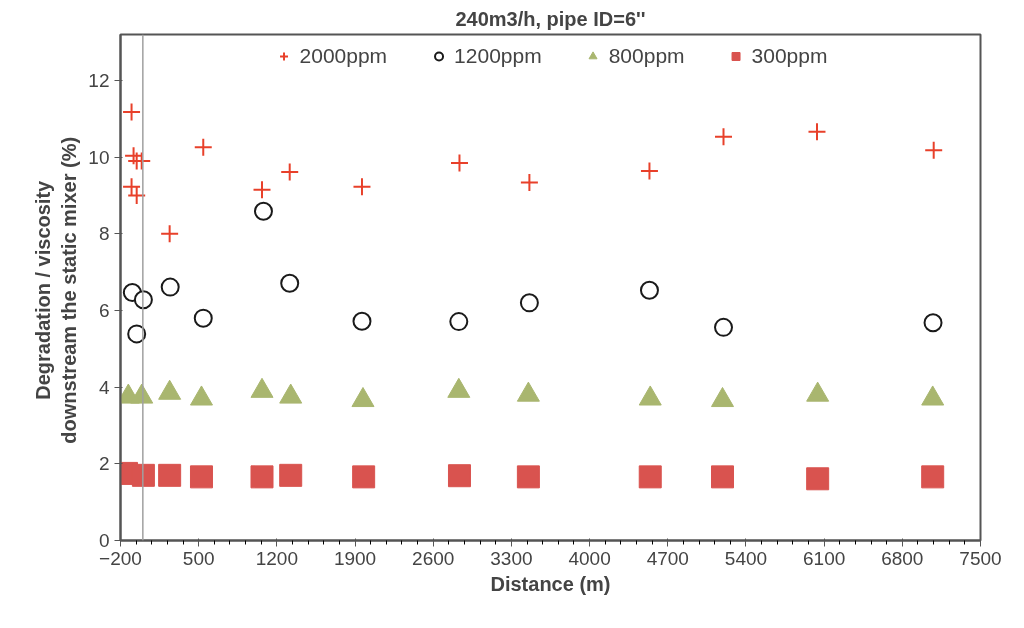  What do you see at coordinates (746, 558) in the screenshot?
I see `x-tick-label: 5400` at bounding box center [746, 558].